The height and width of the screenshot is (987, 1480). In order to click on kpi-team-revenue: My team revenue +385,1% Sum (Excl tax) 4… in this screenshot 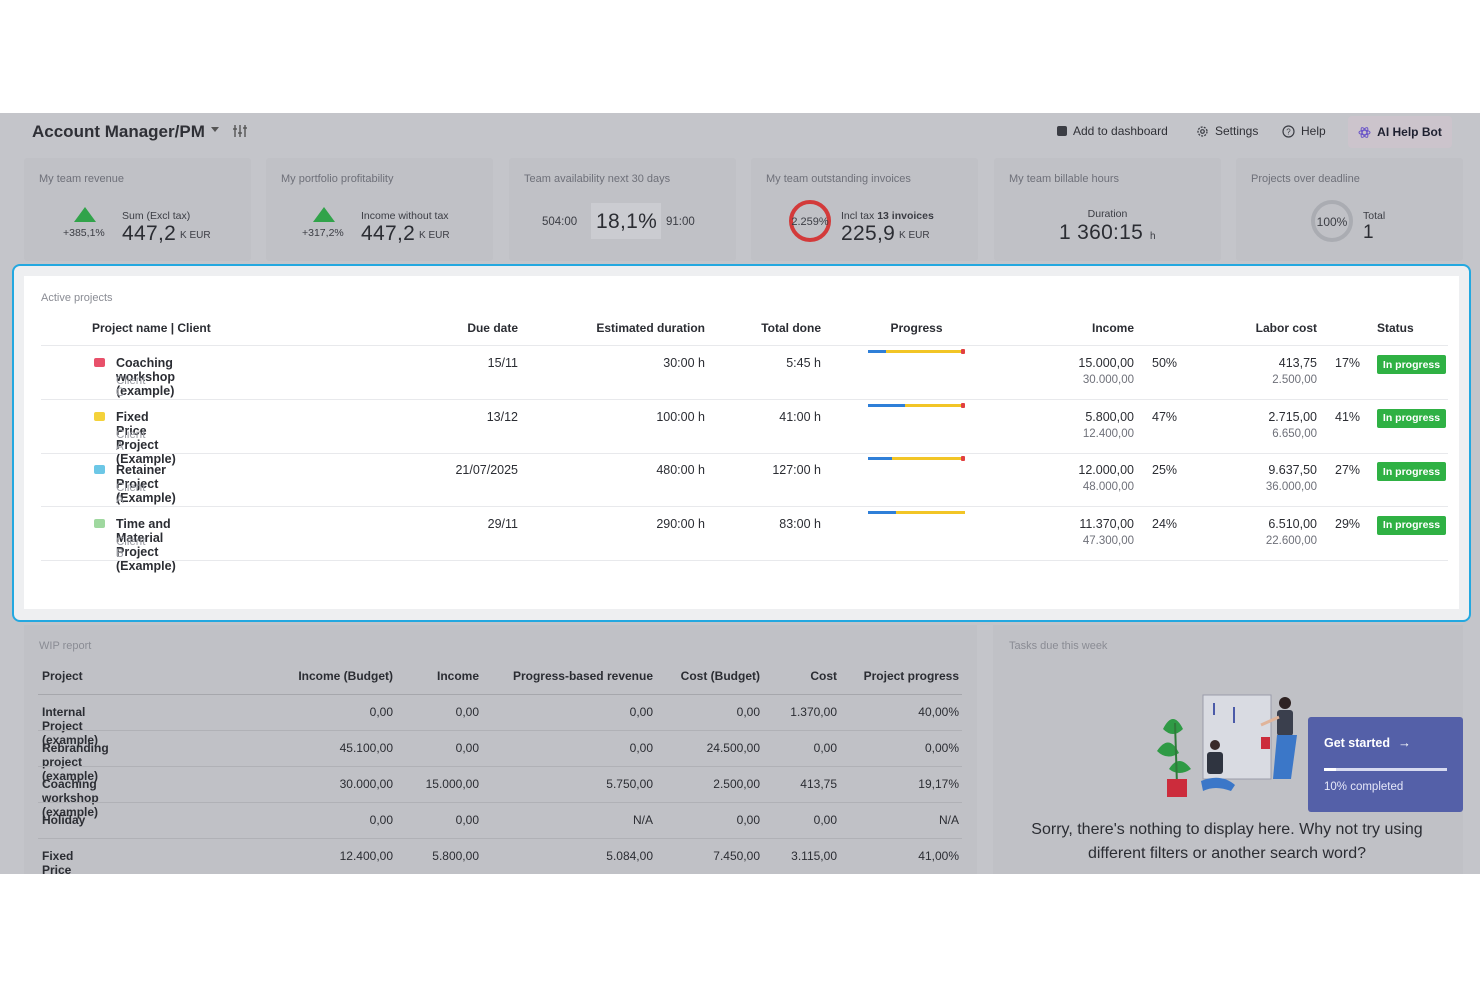, I will do `click(137, 209)`.